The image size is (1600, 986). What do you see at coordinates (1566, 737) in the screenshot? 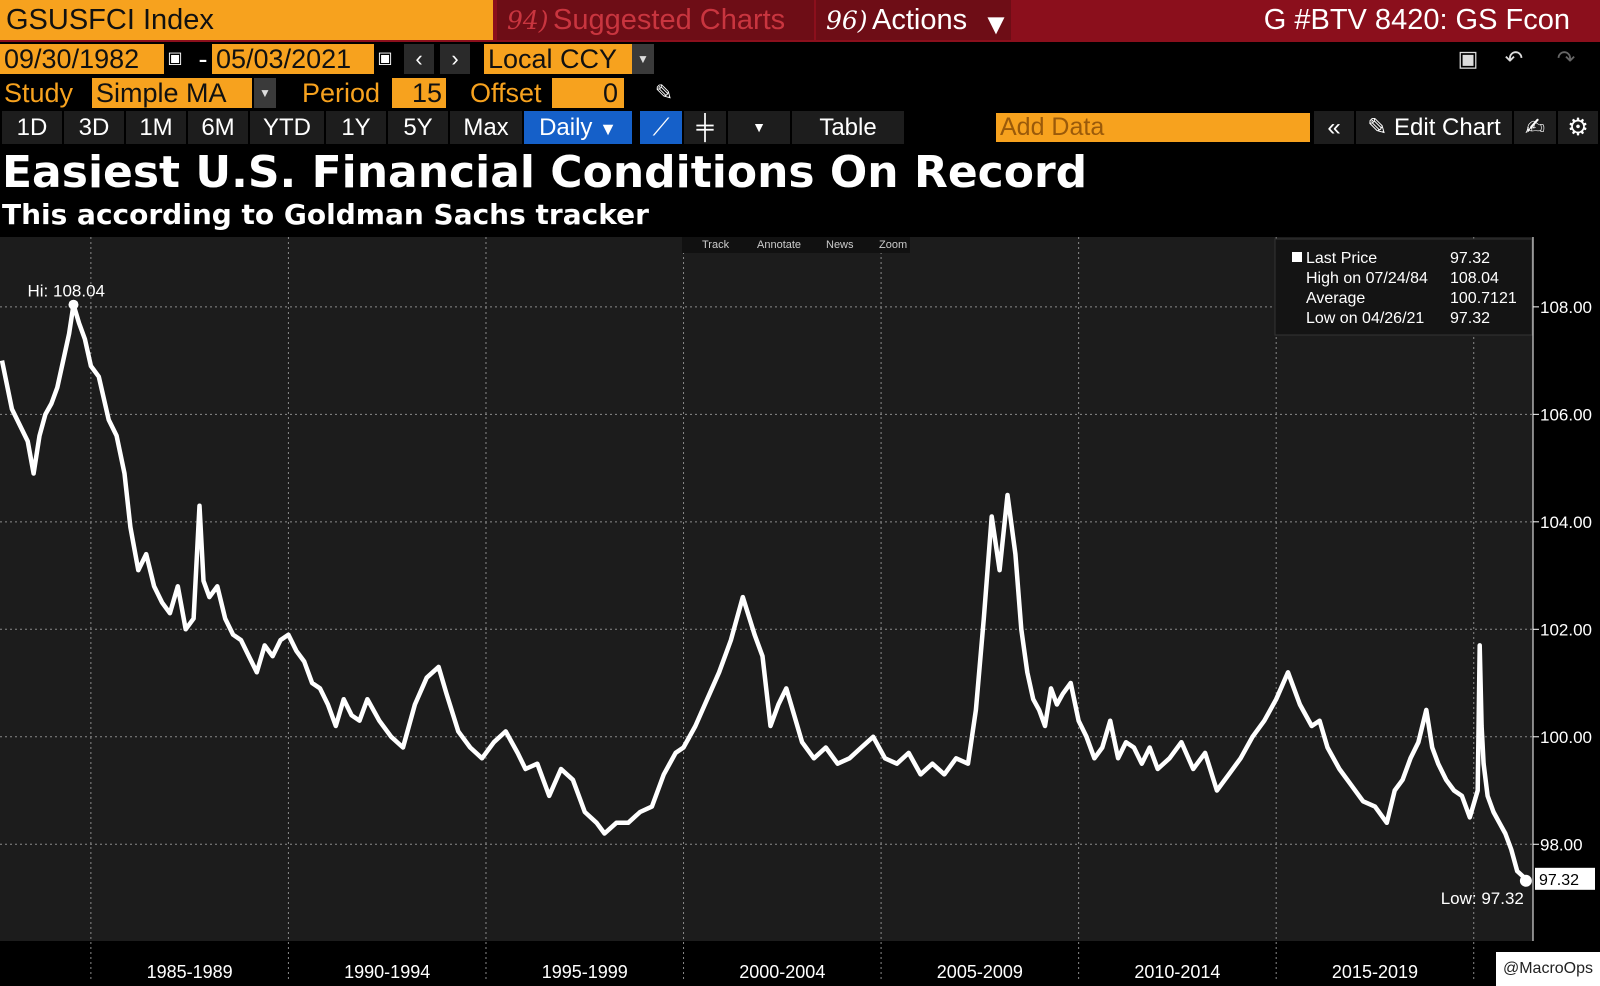
I see `y-tick-label: 100.00` at bounding box center [1566, 737].